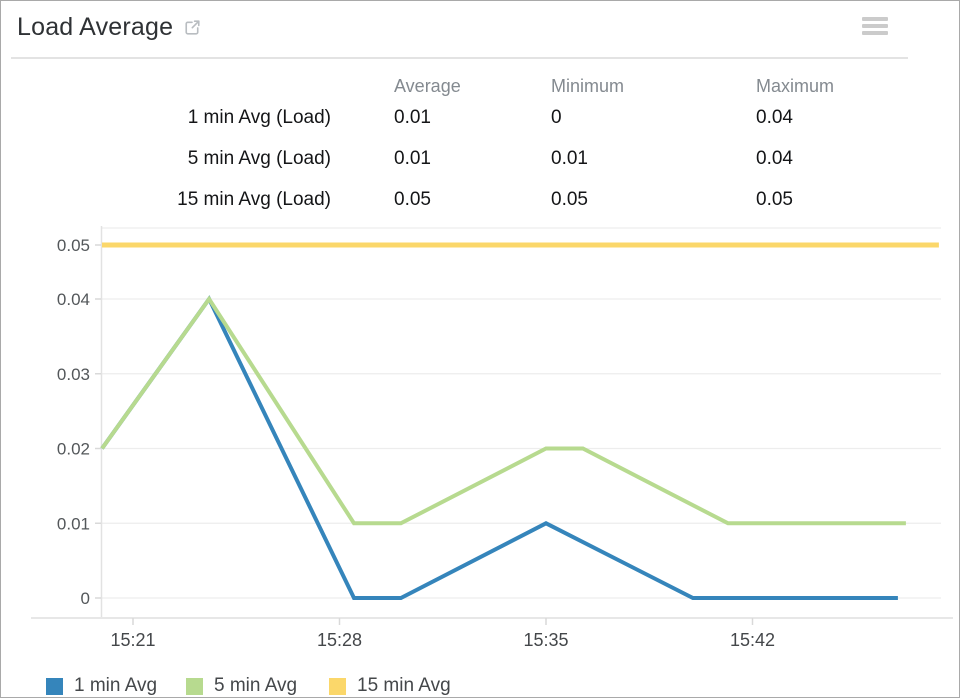  I want to click on external-link-icon, so click(192, 29).